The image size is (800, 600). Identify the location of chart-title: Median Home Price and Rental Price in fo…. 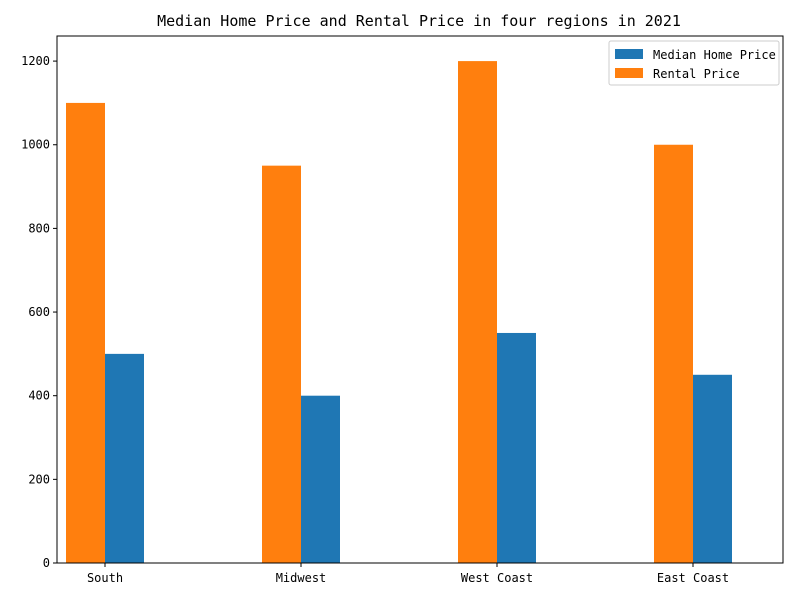
(419, 21).